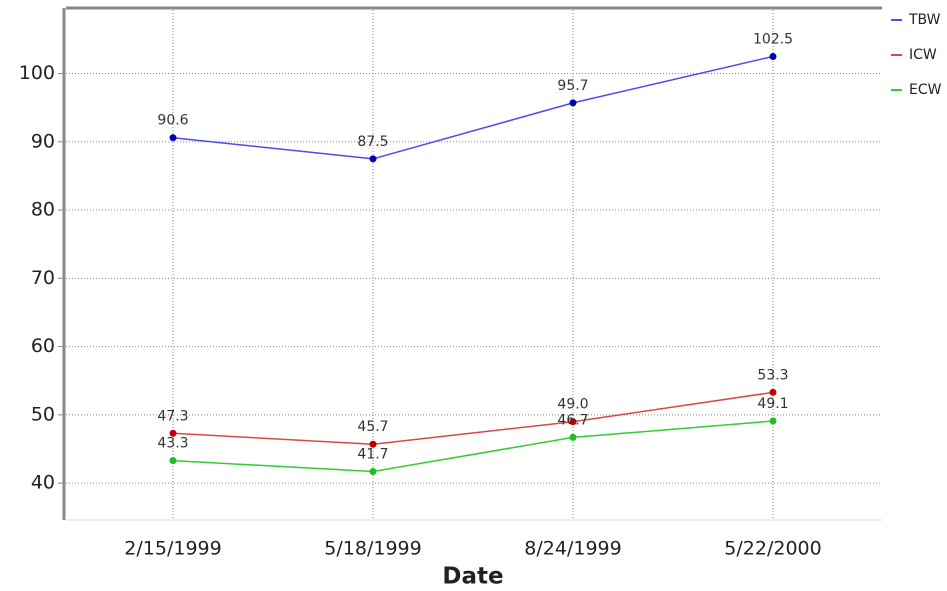 The height and width of the screenshot is (591, 947). I want to click on data-label: 90.6, so click(172, 121).